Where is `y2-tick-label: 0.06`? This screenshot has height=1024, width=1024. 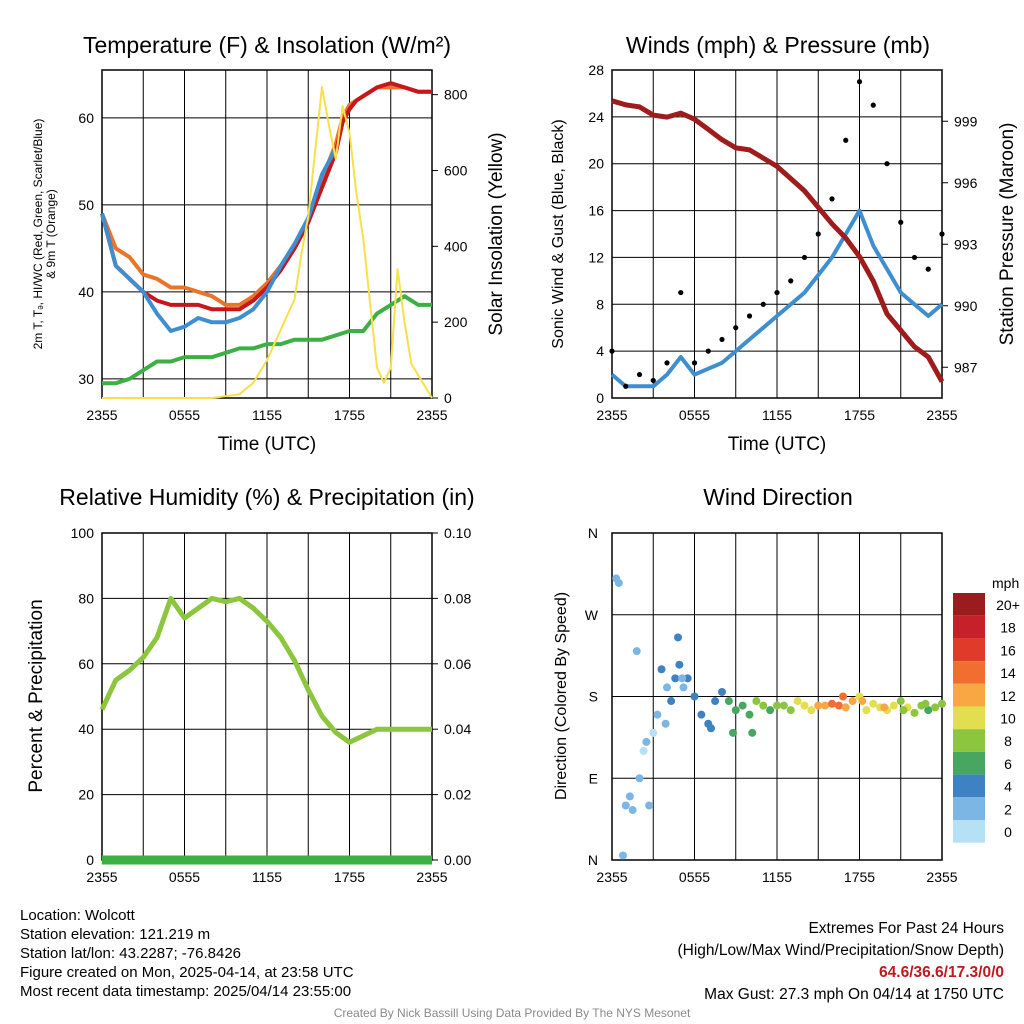
y2-tick-label: 0.06 is located at coordinates (457, 664).